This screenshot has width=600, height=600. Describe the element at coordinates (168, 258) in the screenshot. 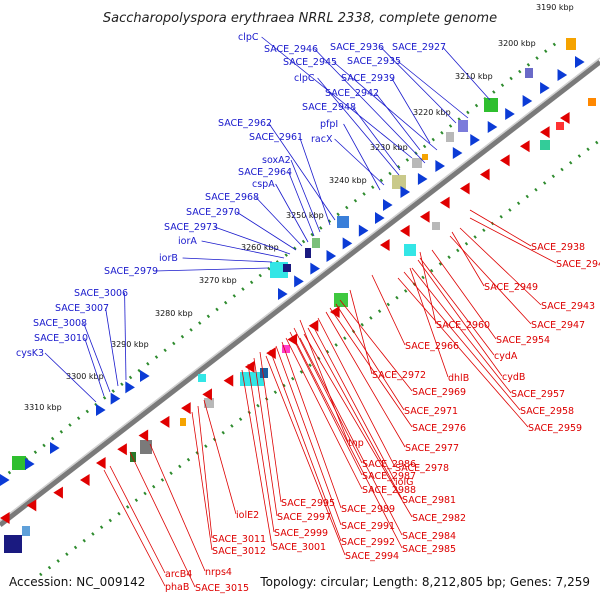

I see `plus-gene-label: iorB` at that location.